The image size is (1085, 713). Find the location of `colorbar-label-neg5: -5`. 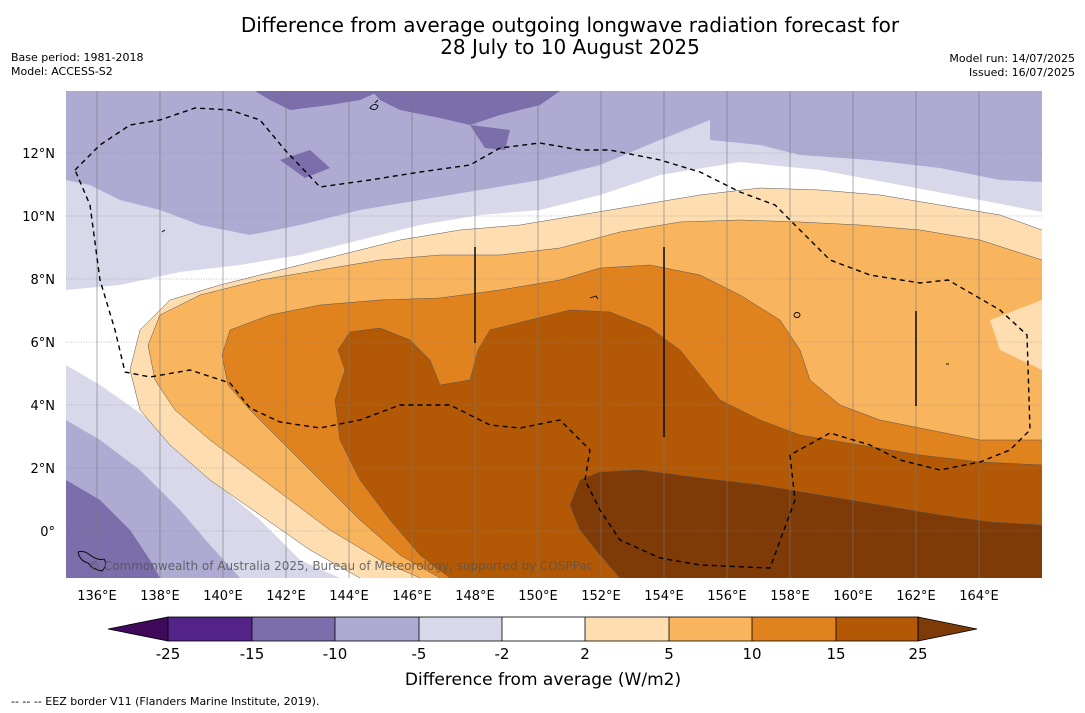

colorbar-label-neg5: -5 is located at coordinates (419, 654).